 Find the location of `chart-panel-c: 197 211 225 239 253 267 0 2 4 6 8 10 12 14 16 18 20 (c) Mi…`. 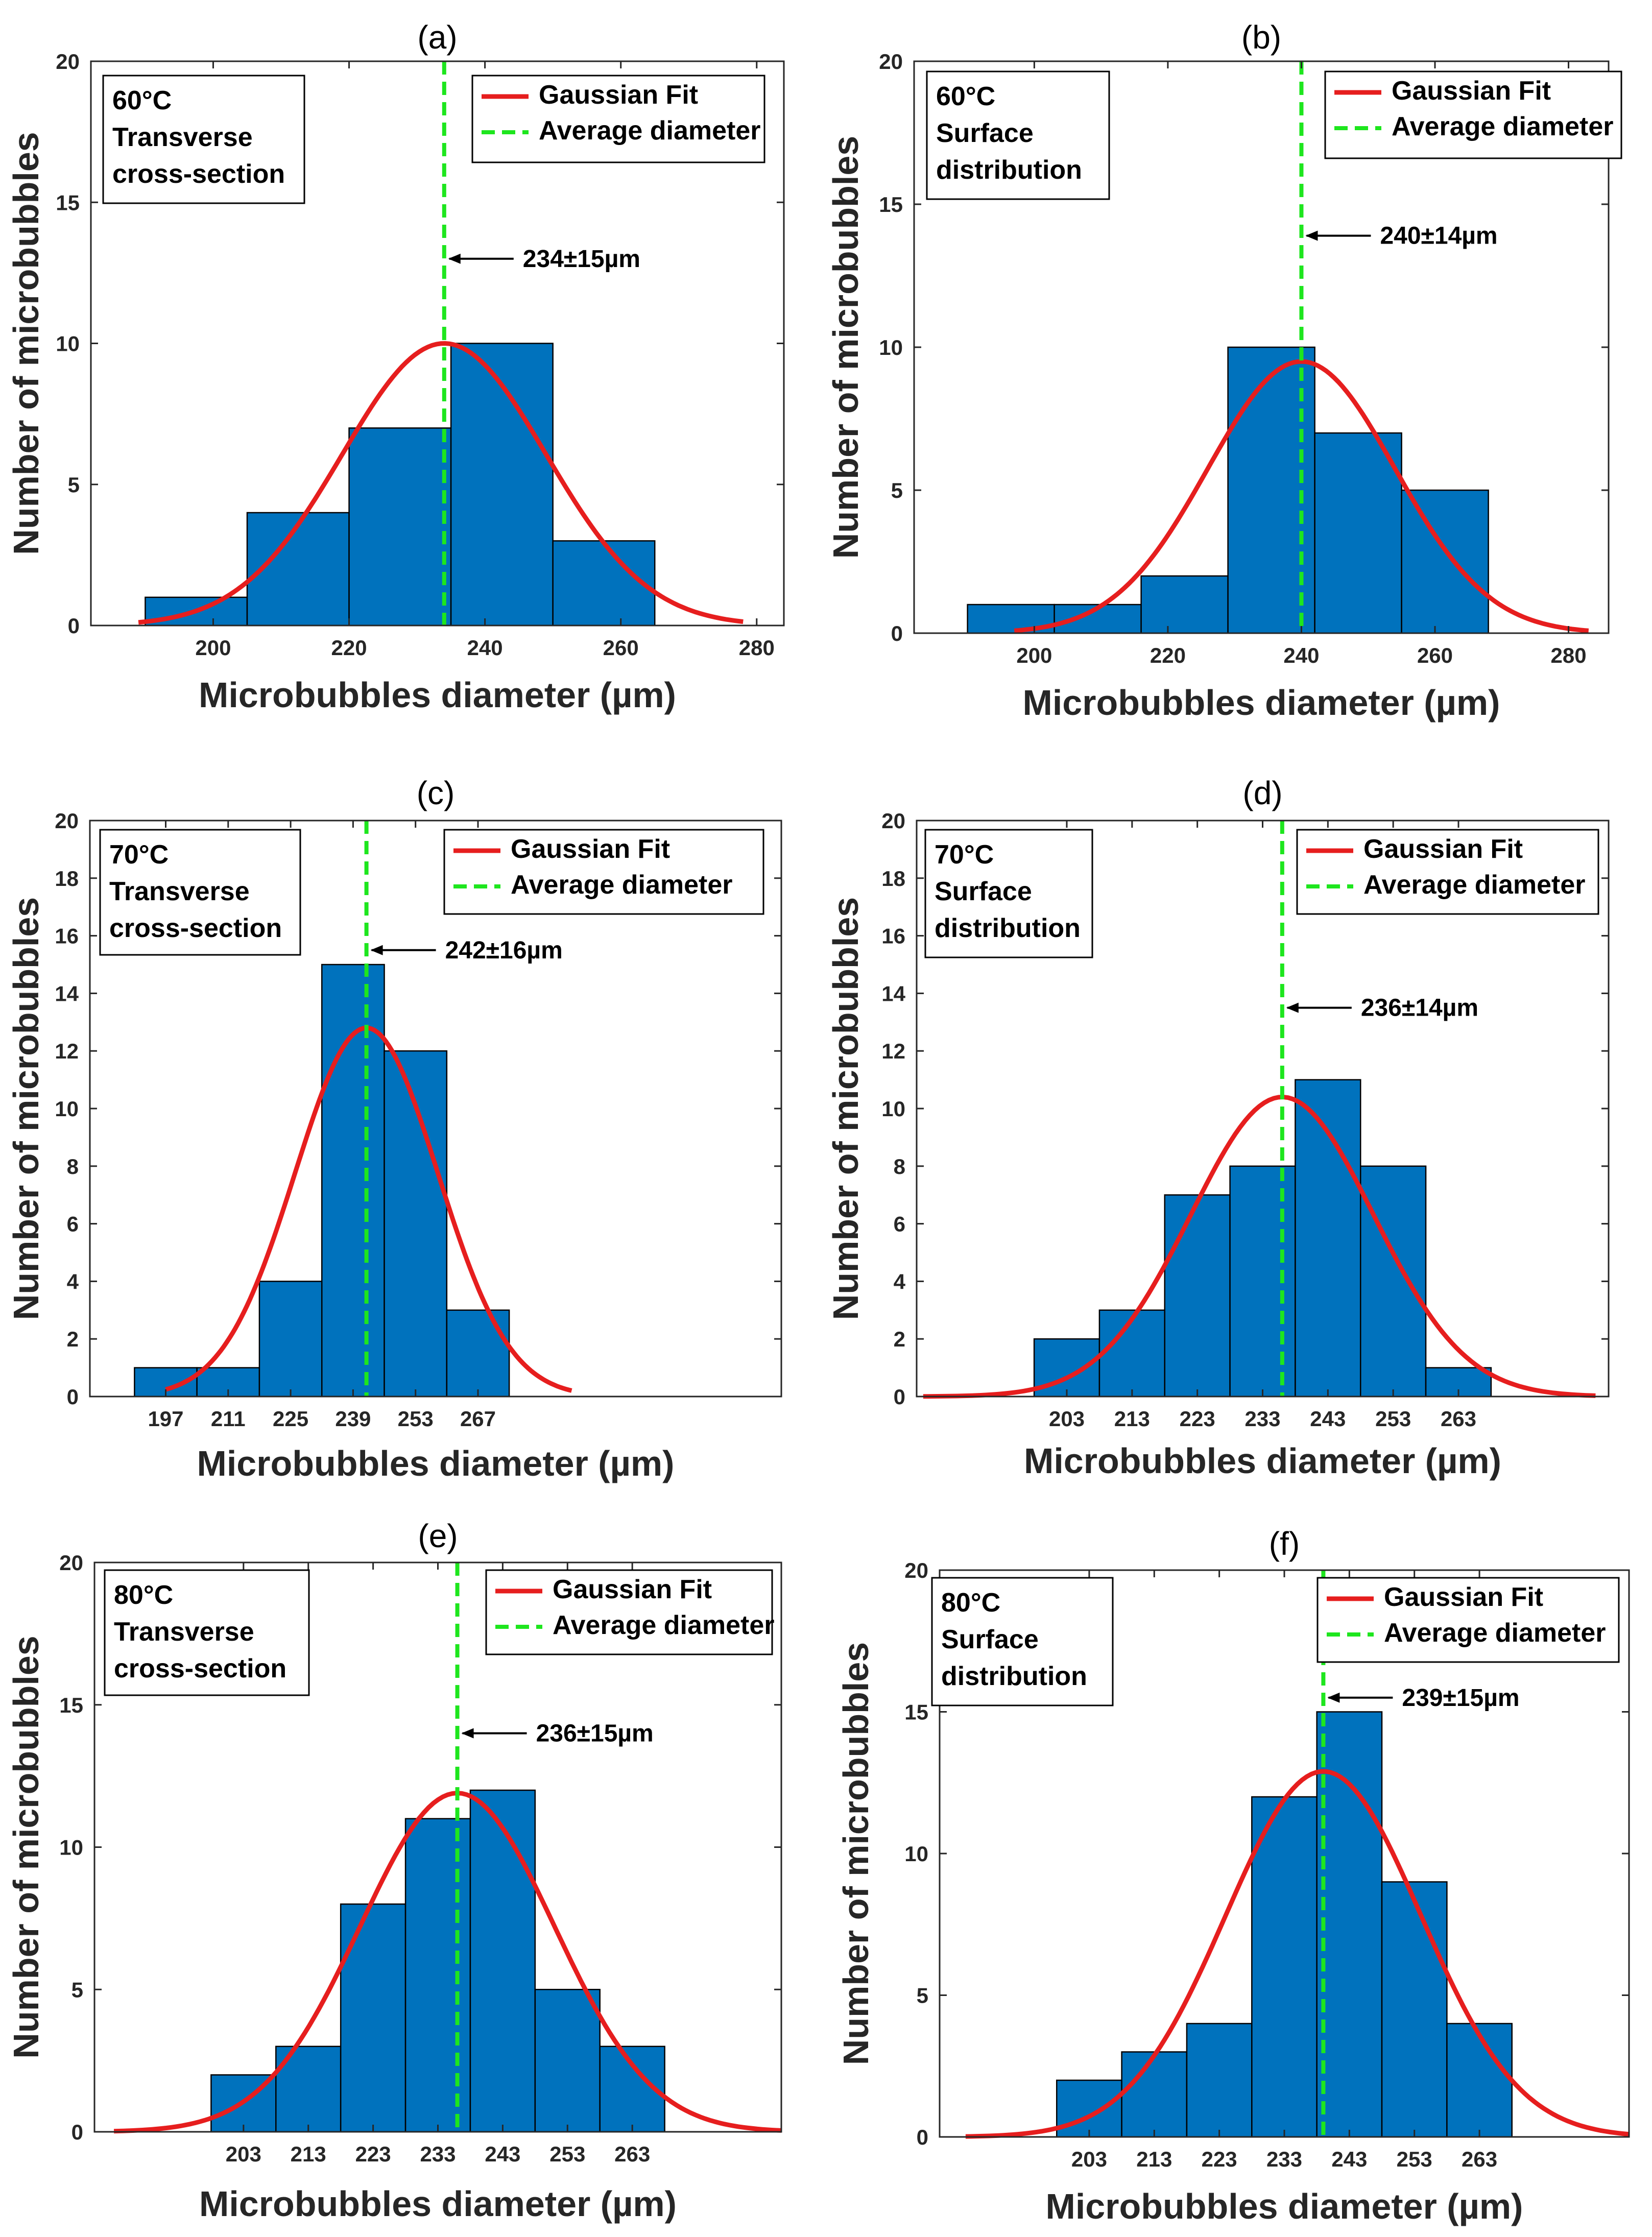

chart-panel-c: 197 211 225 239 253 267 0 2 4 6 8 10 12 14 16 18 20 (c) Mi… is located at coordinates (394, 1129).